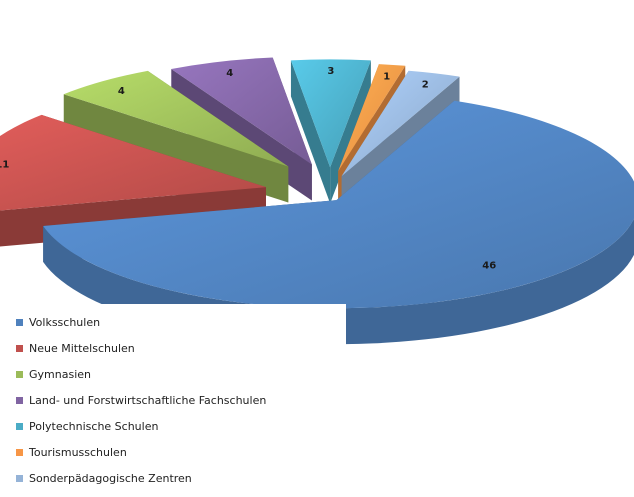 The image size is (634, 497). What do you see at coordinates (229, 73) in the screenshot?
I see `slice-value-label-3: 4` at bounding box center [229, 73].